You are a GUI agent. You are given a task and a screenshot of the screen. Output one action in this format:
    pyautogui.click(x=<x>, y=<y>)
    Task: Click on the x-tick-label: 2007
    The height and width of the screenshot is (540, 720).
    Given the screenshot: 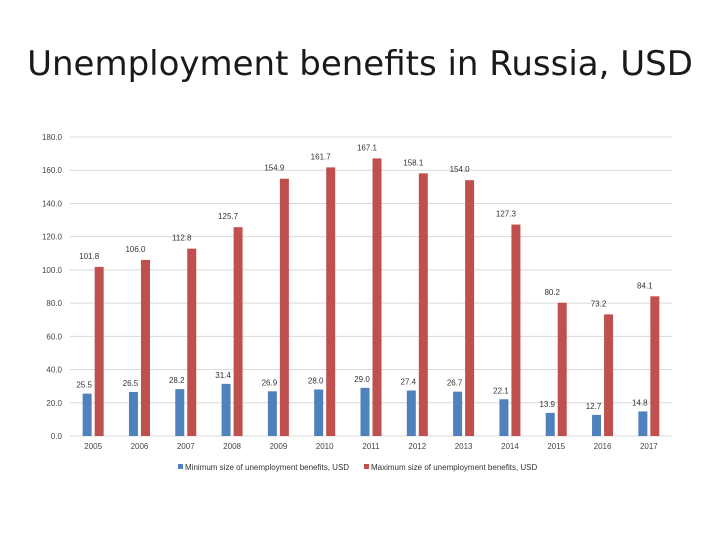 What is the action you would take?
    pyautogui.click(x=186, y=446)
    